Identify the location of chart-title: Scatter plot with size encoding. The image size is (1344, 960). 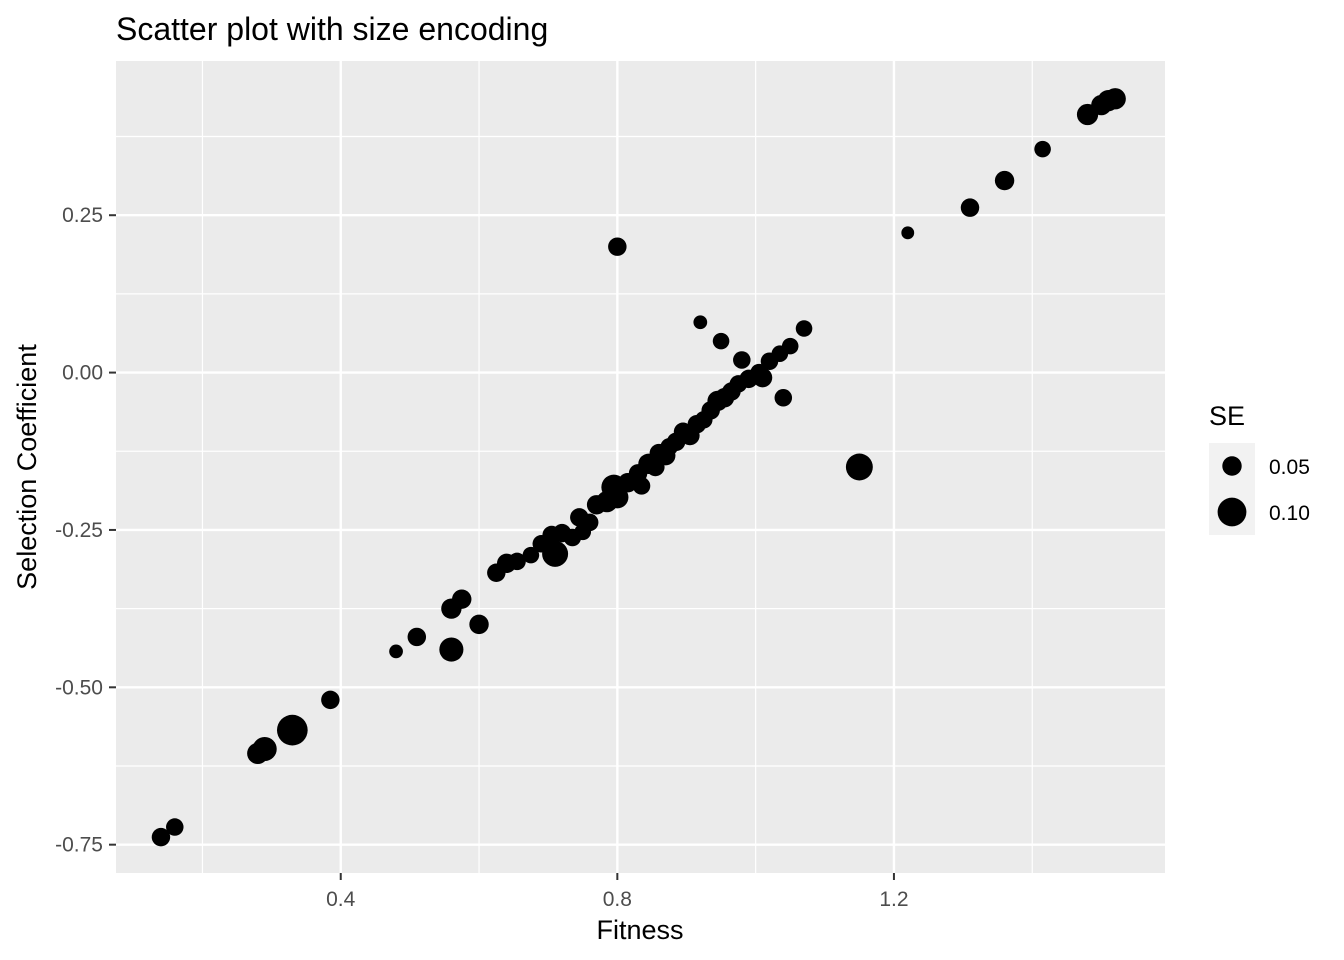
(332, 29).